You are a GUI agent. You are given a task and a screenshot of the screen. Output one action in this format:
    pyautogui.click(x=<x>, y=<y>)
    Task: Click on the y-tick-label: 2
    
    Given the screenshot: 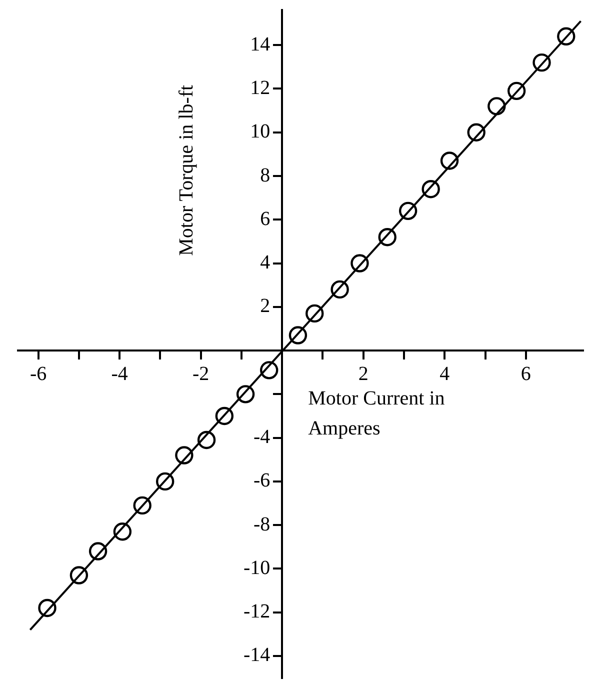 What is the action you would take?
    pyautogui.click(x=265, y=306)
    